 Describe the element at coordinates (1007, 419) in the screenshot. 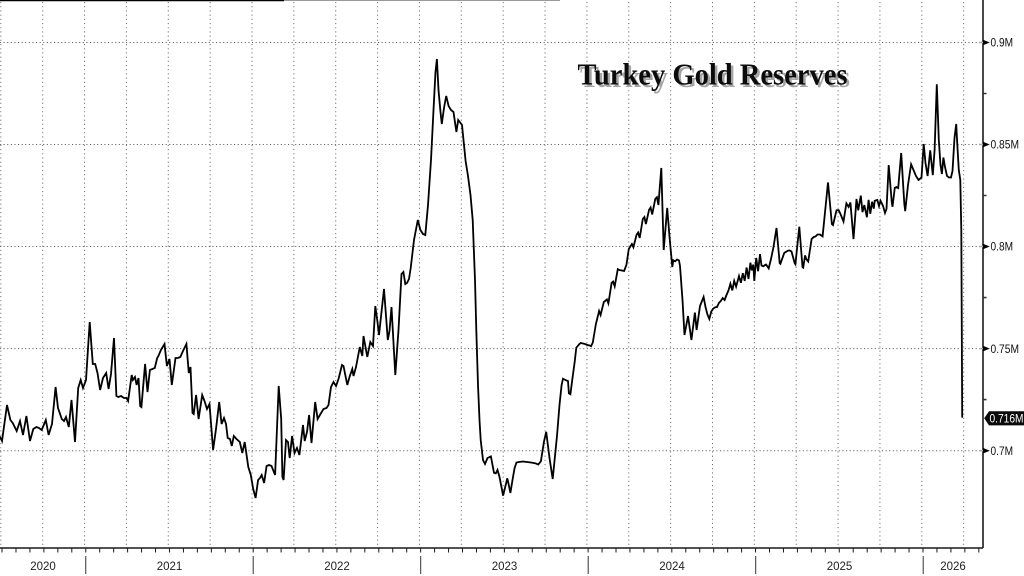

I see `svg-text: 0.716M` at that location.